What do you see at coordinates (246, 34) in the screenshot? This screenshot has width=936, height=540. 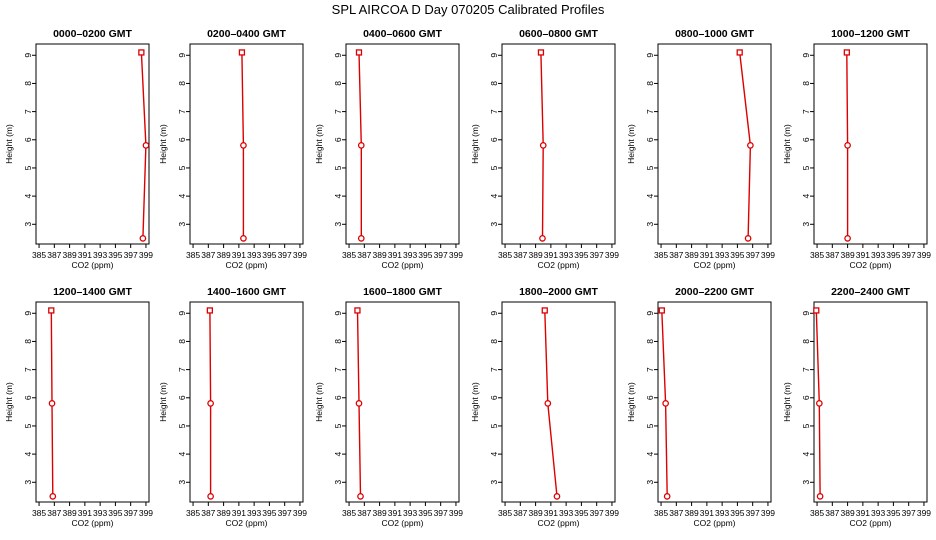 I see `panel-title: 0200–0400 GMT` at bounding box center [246, 34].